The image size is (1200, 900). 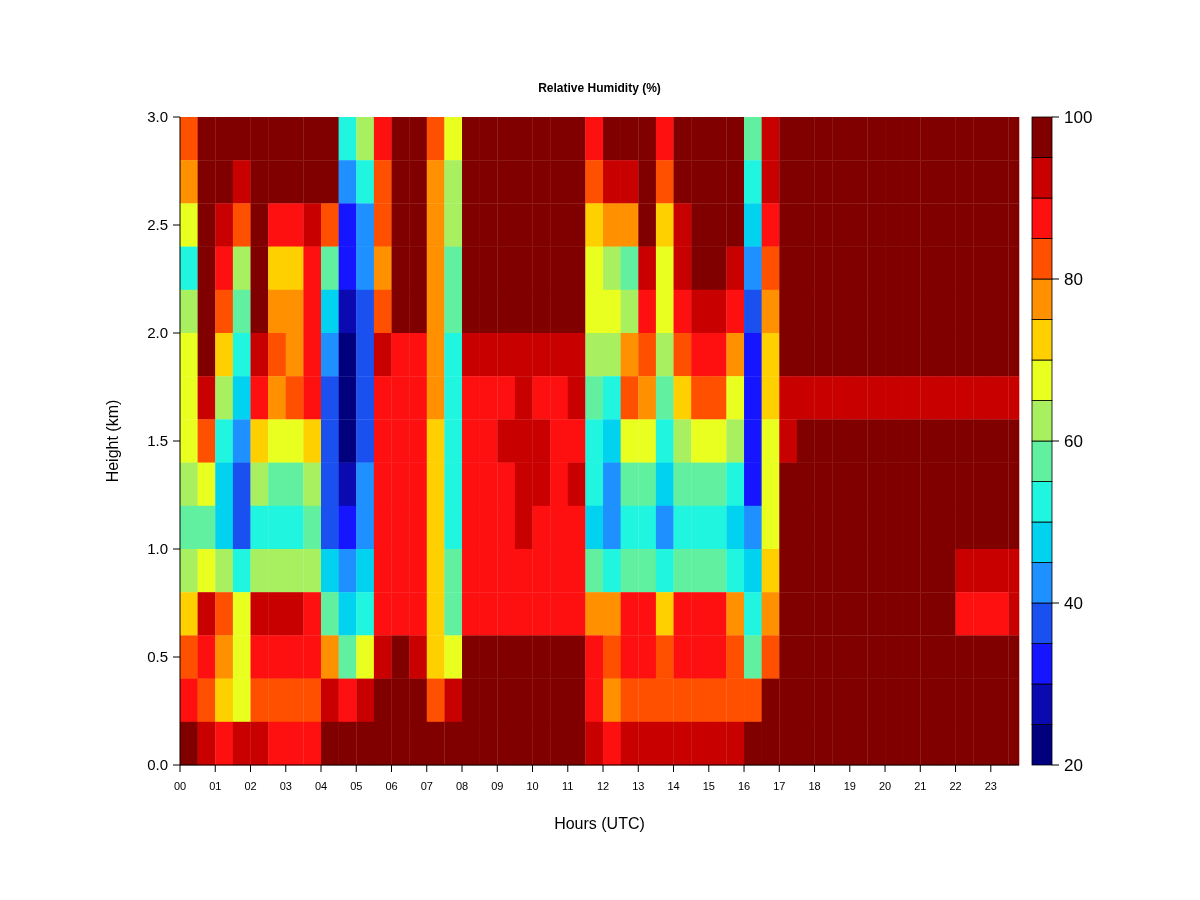 What do you see at coordinates (1073, 603) in the screenshot?
I see `color-bar-label: 40` at bounding box center [1073, 603].